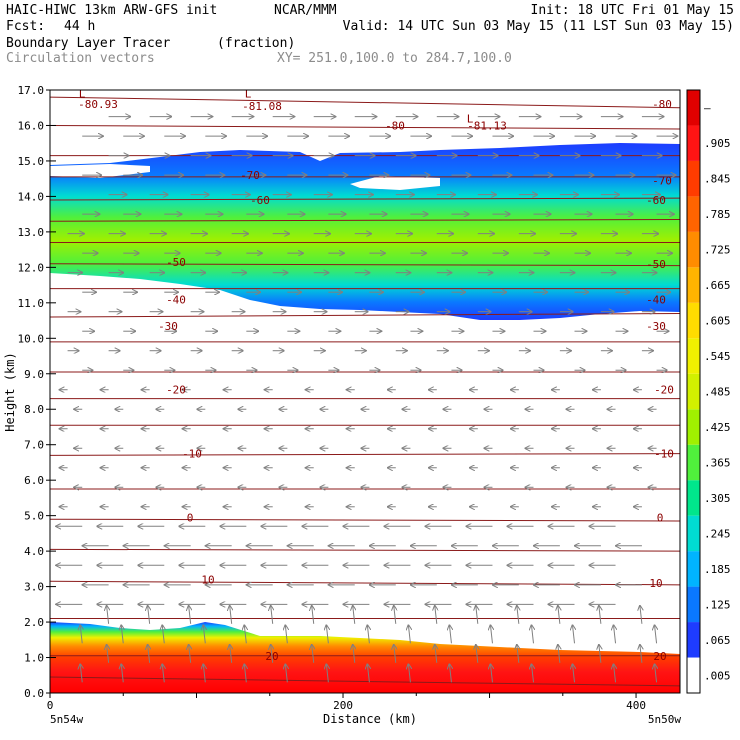 The image size is (740, 740). What do you see at coordinates (717, 321) in the screenshot?
I see `colorbar-label: .605` at bounding box center [717, 321].